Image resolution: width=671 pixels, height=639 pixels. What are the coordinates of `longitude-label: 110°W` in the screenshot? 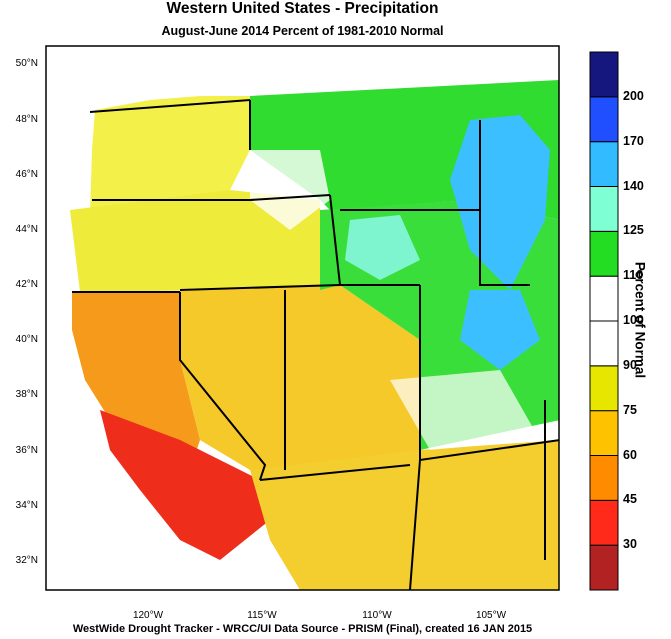 It's located at (377, 615).